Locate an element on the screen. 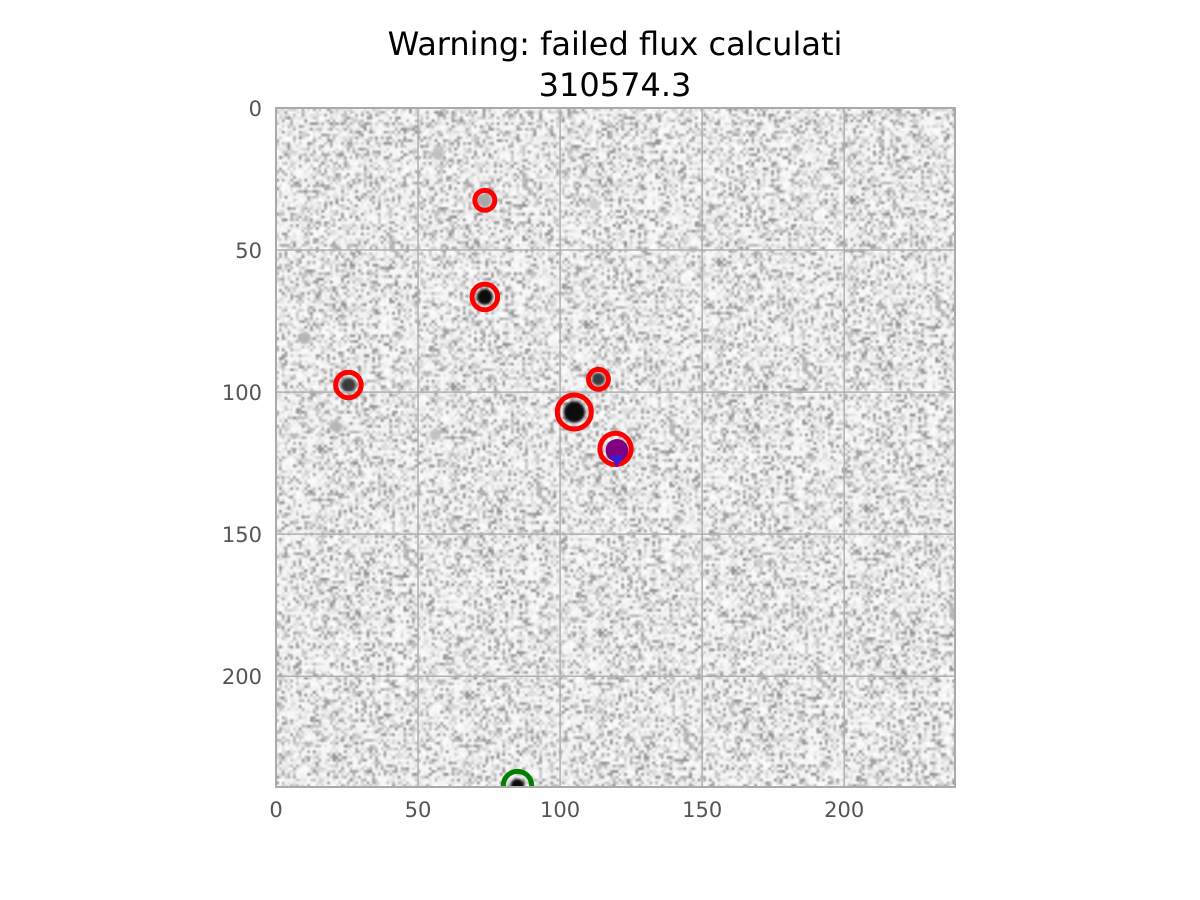  y-tick-label: 200 is located at coordinates (242, 677).